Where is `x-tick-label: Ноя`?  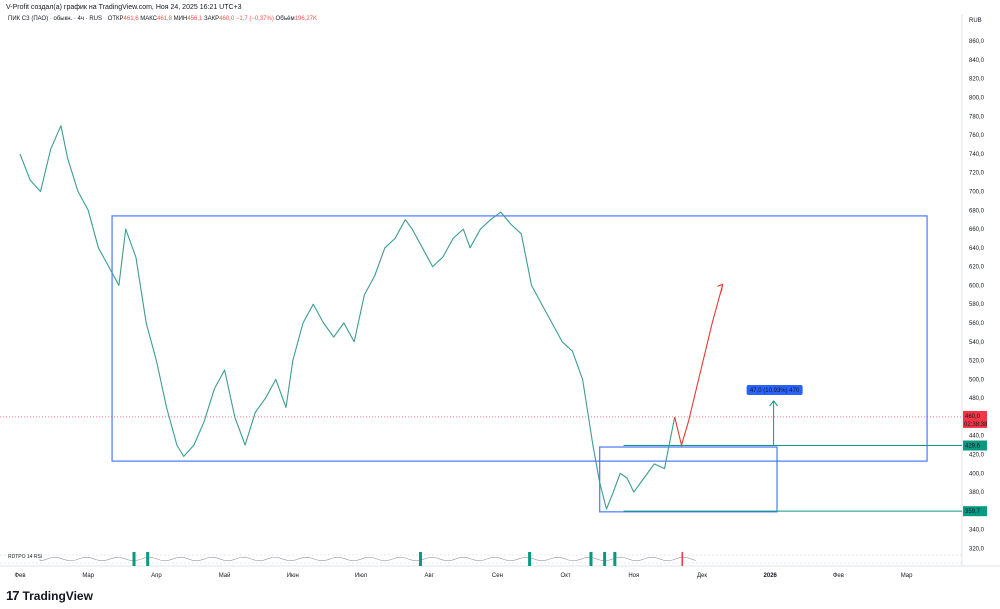
x-tick-label: Ноя is located at coordinates (633, 576).